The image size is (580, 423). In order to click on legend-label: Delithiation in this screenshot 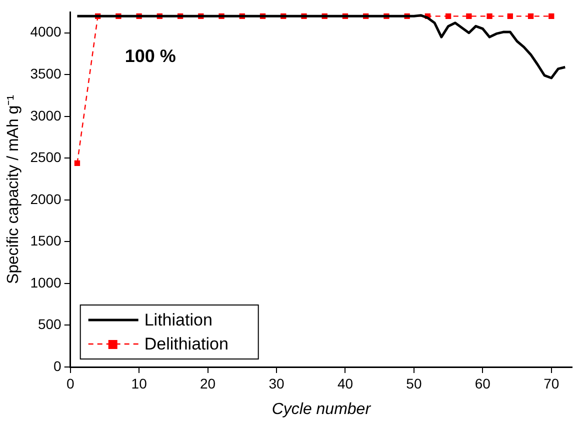, I will do `click(186, 344)`.